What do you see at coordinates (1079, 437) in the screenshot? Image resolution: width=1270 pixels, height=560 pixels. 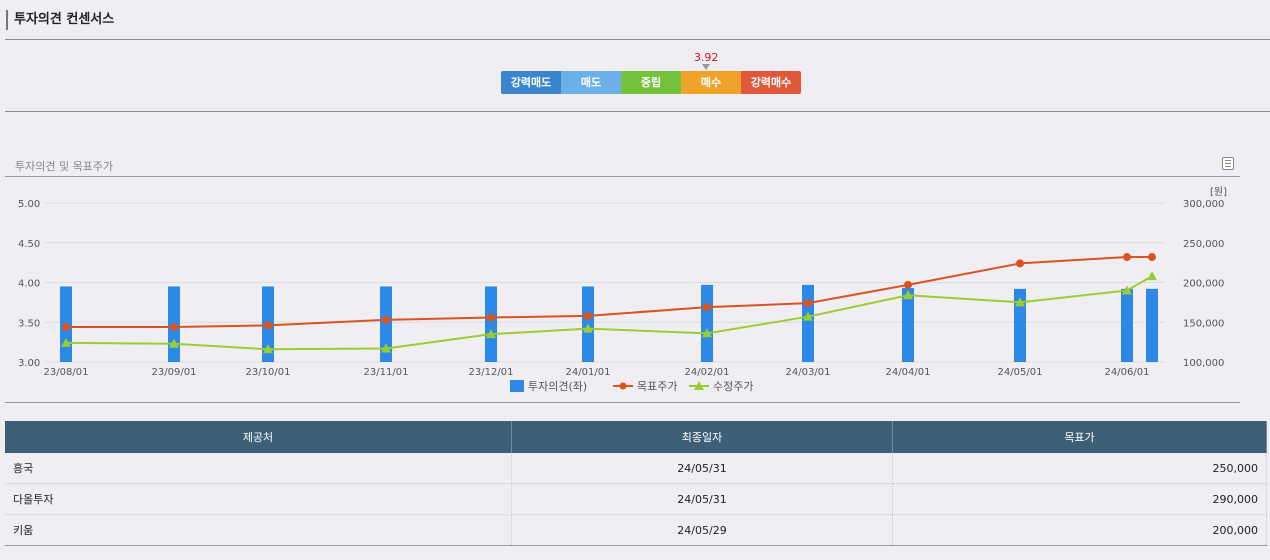 I see `header-target-price: 목표가` at bounding box center [1079, 437].